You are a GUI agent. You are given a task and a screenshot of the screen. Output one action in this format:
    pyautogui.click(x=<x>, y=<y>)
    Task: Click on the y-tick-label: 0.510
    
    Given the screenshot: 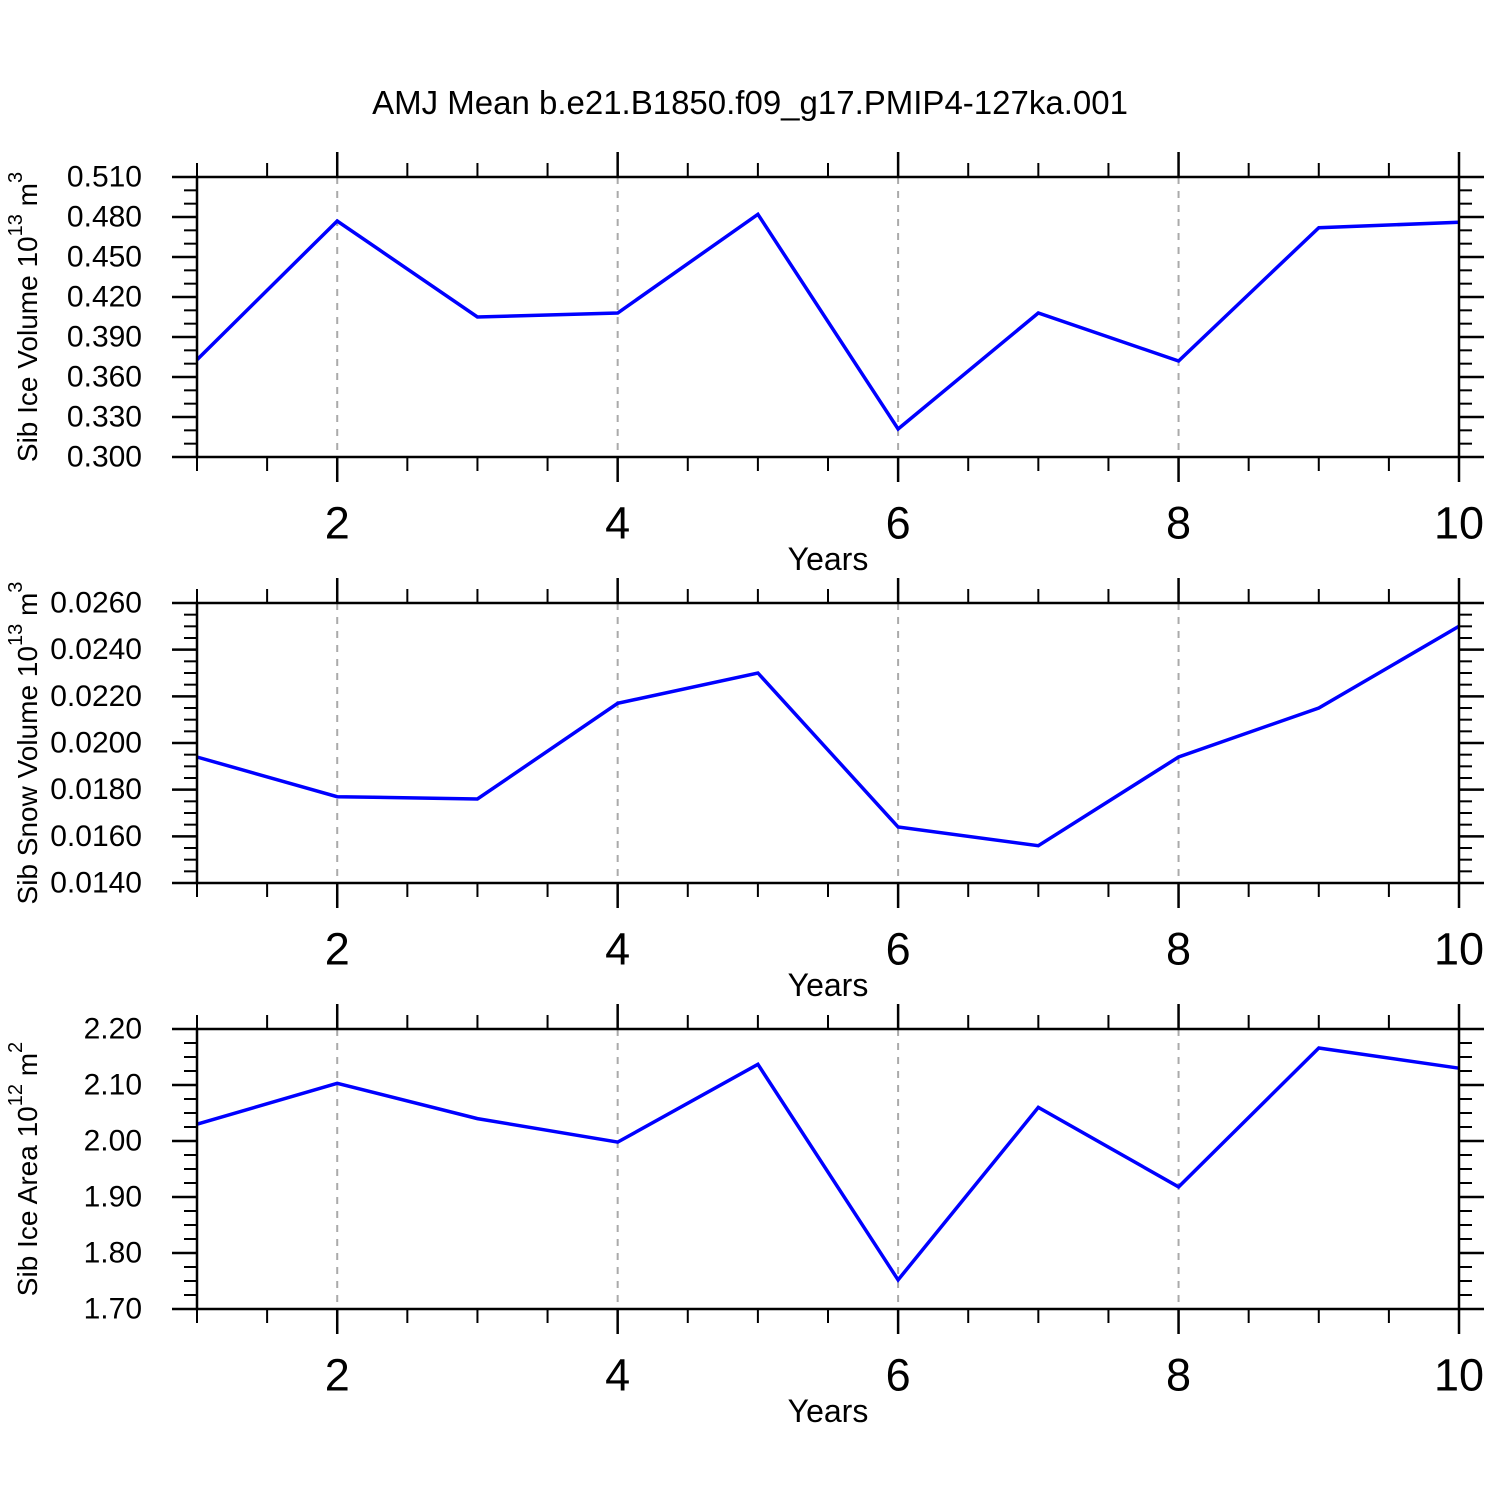 What is the action you would take?
    pyautogui.click(x=104, y=177)
    